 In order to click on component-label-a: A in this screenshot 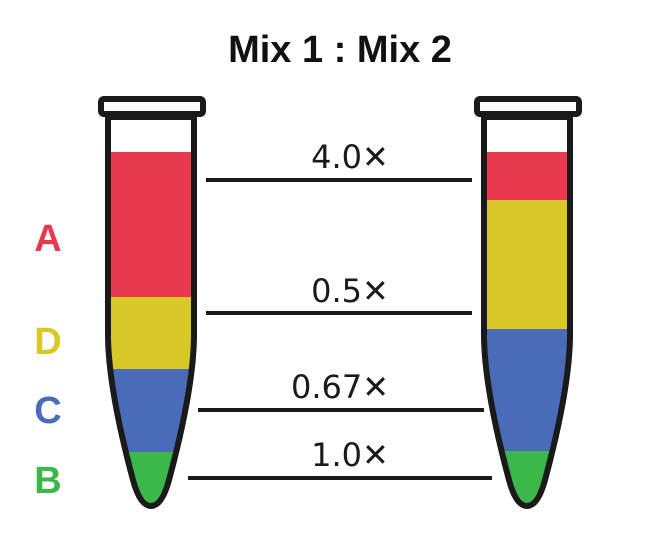, I will do `click(47, 239)`.